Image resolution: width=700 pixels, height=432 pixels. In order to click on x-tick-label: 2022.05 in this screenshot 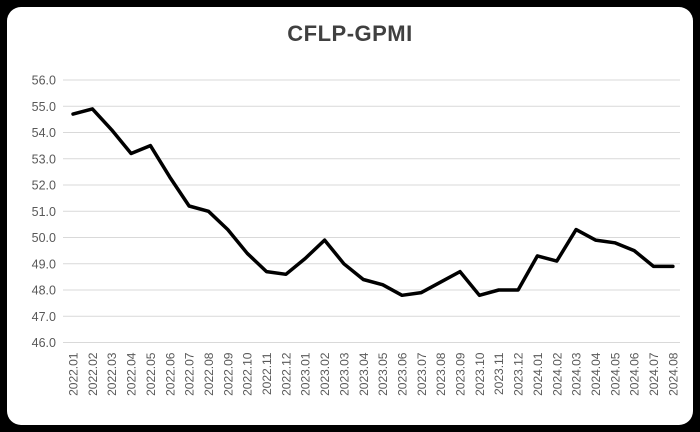, I will do `click(151, 374)`.